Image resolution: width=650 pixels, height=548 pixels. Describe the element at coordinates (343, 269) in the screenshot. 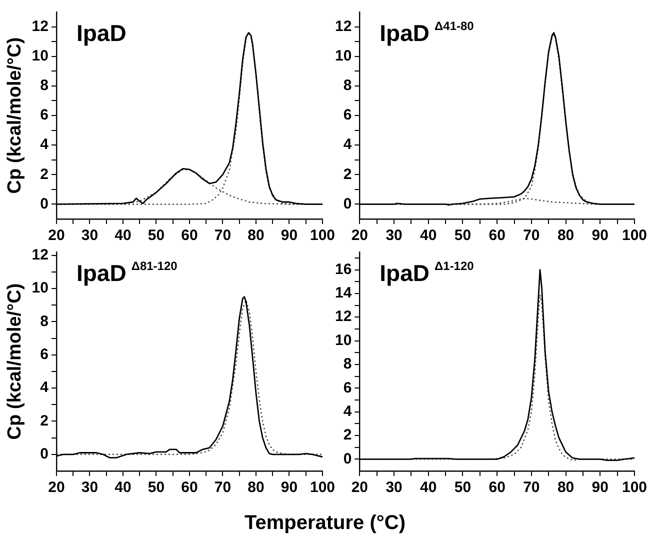

I see `y-tick-label: 16` at that location.